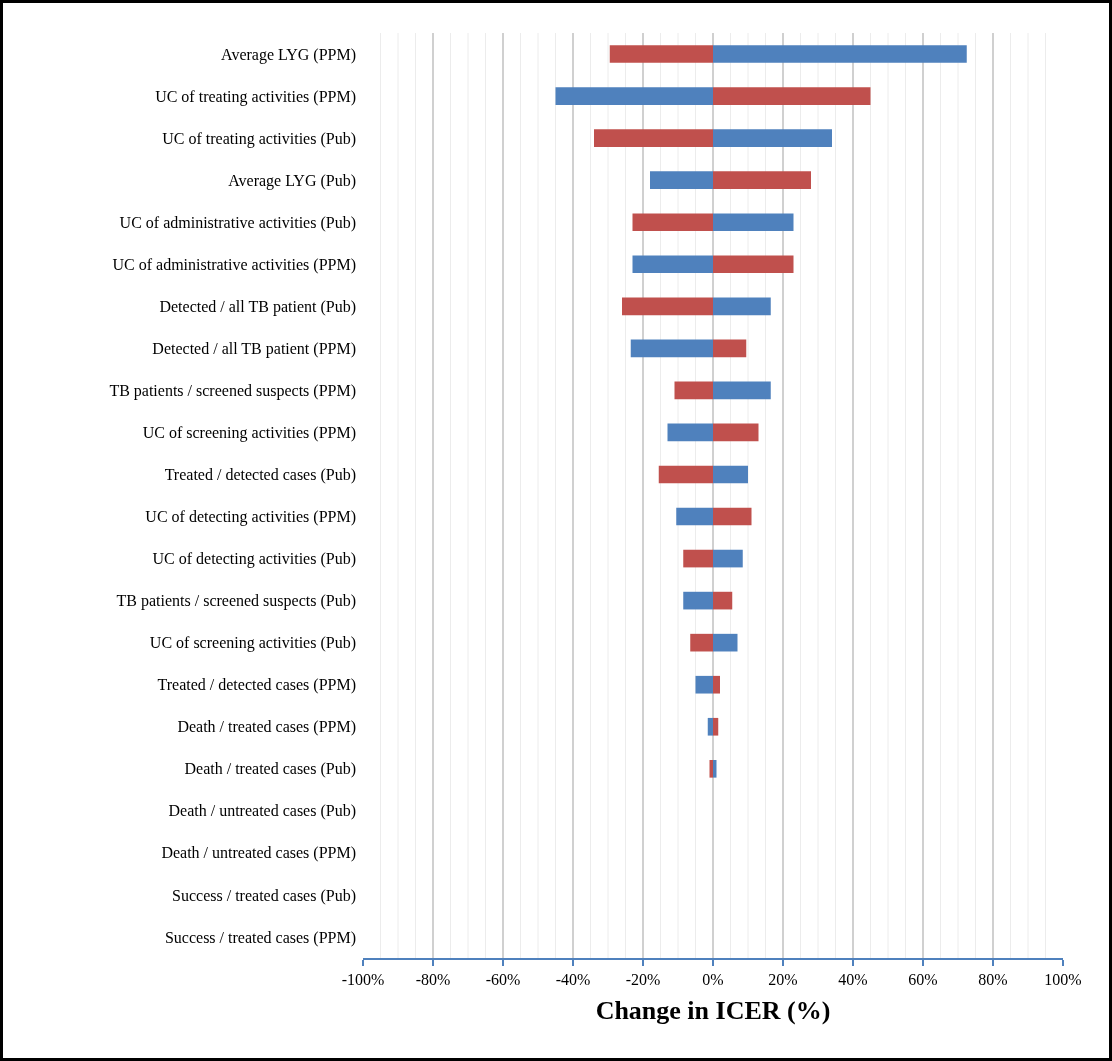 The height and width of the screenshot is (1061, 1112). I want to click on x-tick-label: -20%, so click(643, 980).